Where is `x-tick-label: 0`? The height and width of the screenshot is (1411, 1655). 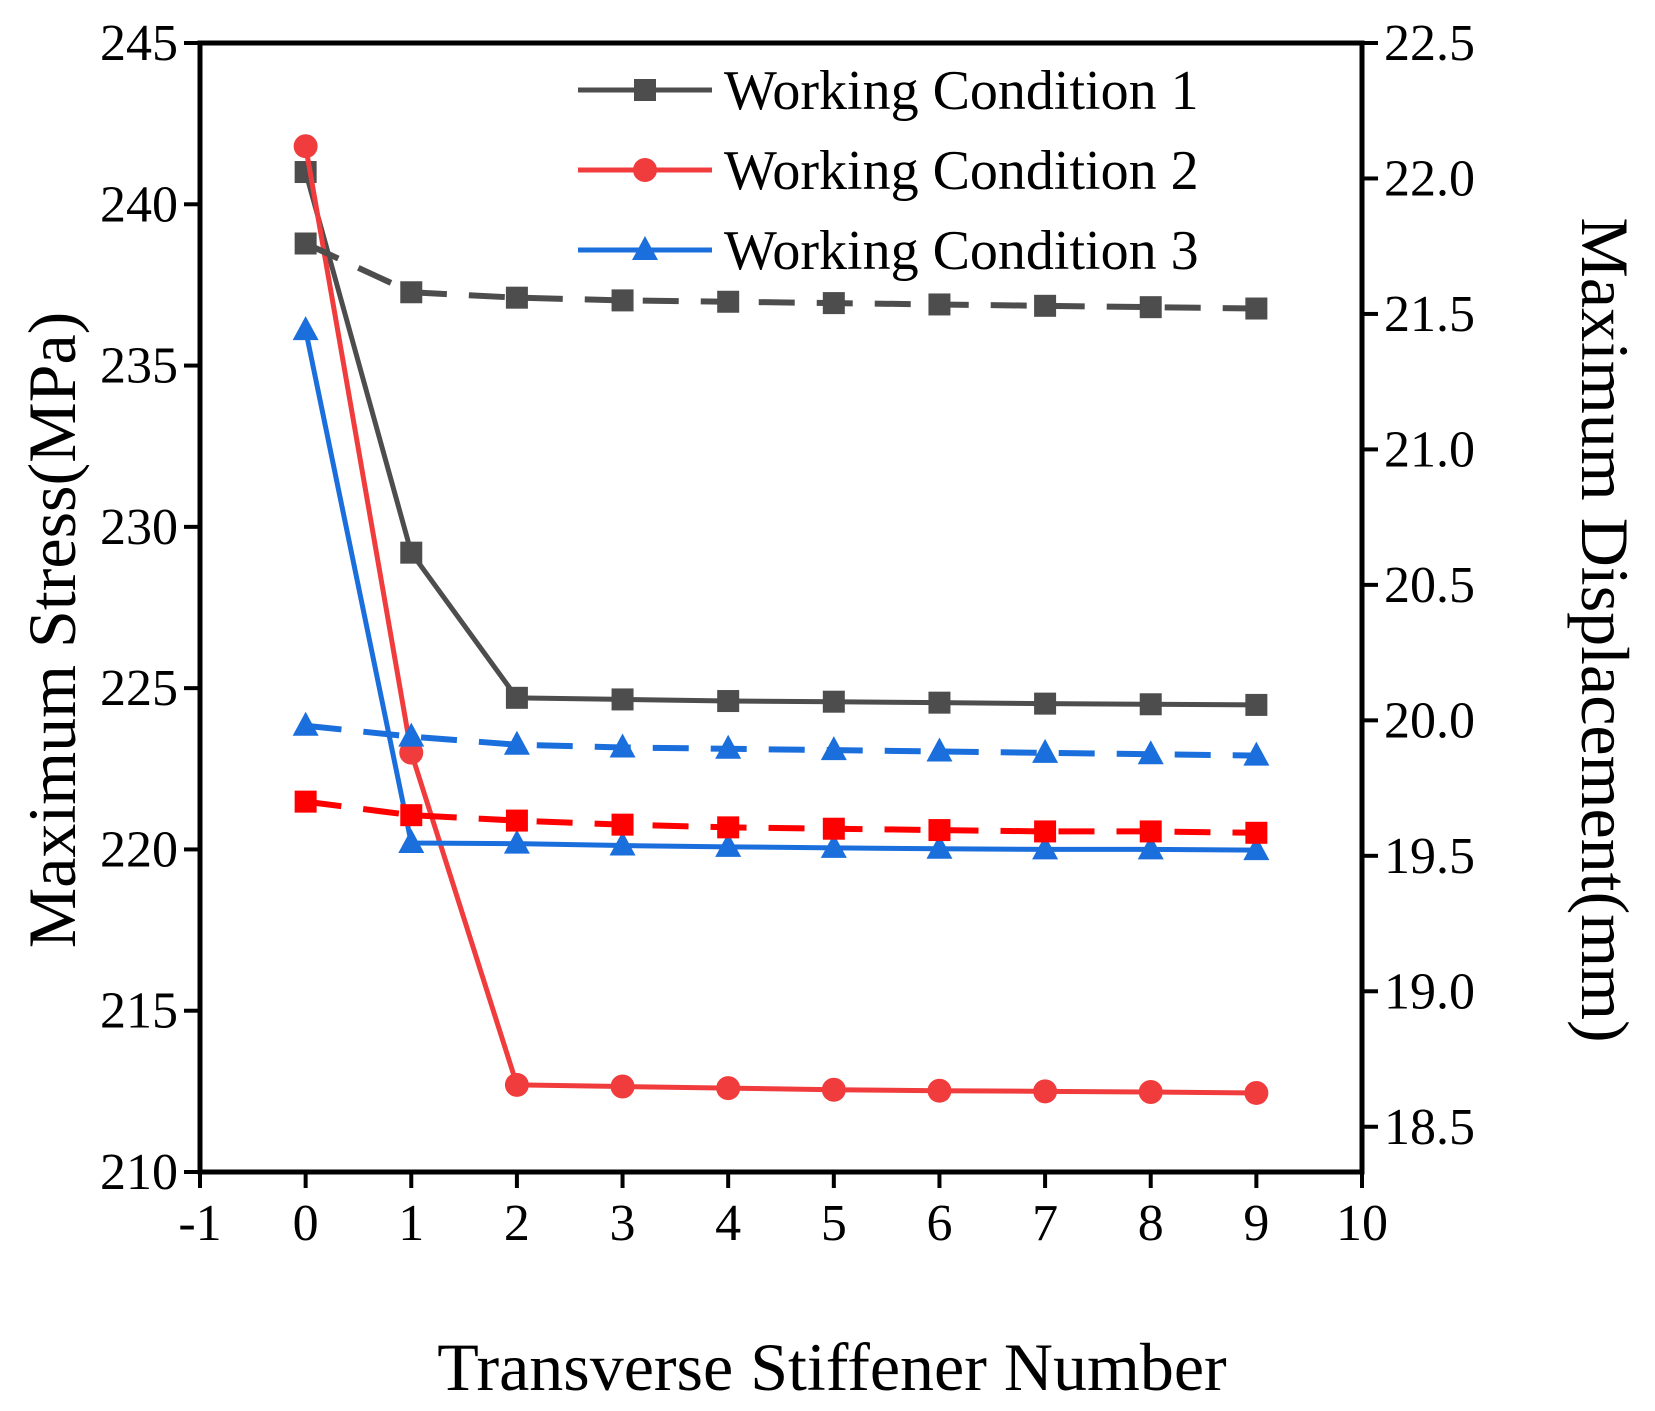 x-tick-label: 0 is located at coordinates (306, 1223).